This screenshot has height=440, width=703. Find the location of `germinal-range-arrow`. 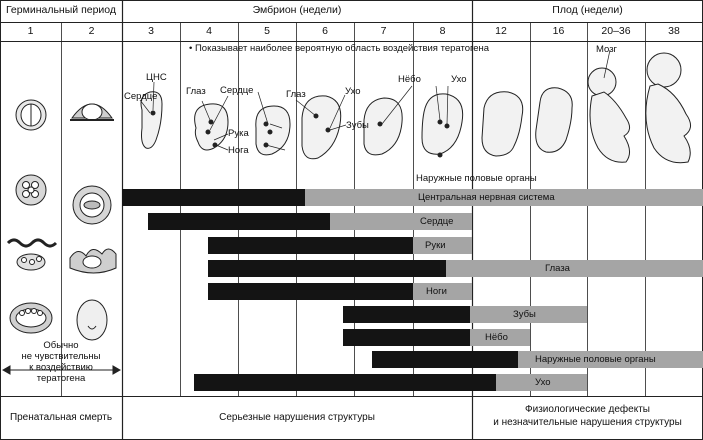

germinal-range-arrow is located at coordinates (61, 370).